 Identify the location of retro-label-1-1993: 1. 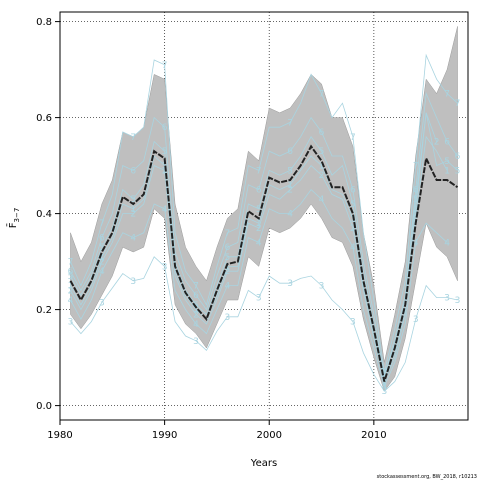
(196, 311).